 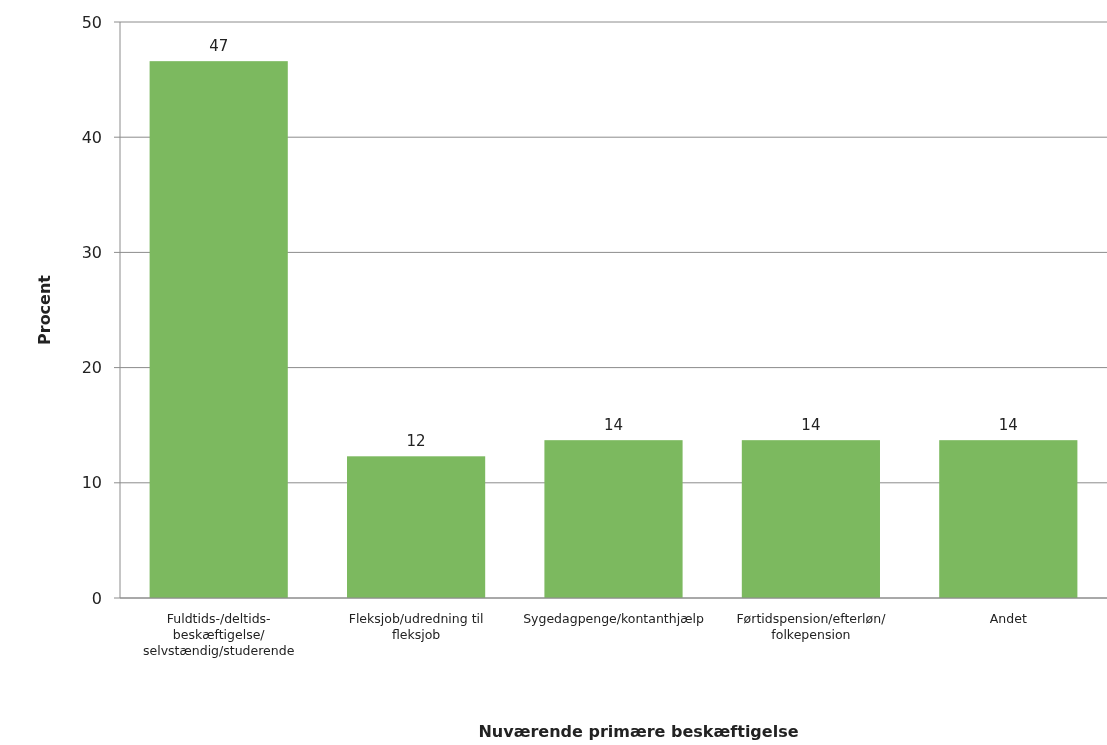 I want to click on y-tick-label: 10, so click(x=91, y=483).